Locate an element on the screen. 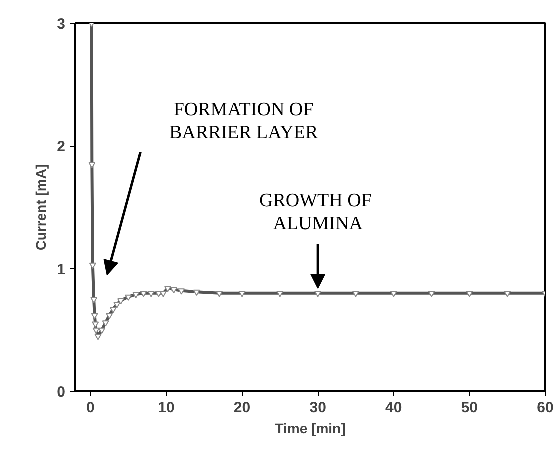  annotation: GROWTH OF ALUMINA is located at coordinates (316, 212).